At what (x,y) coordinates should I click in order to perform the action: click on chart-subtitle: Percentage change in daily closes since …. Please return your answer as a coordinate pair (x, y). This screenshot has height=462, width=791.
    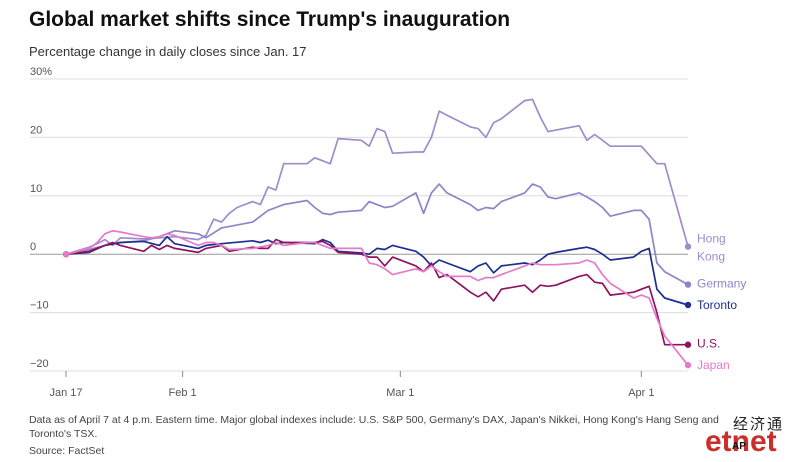
    Looking at the image, I should click on (168, 51).